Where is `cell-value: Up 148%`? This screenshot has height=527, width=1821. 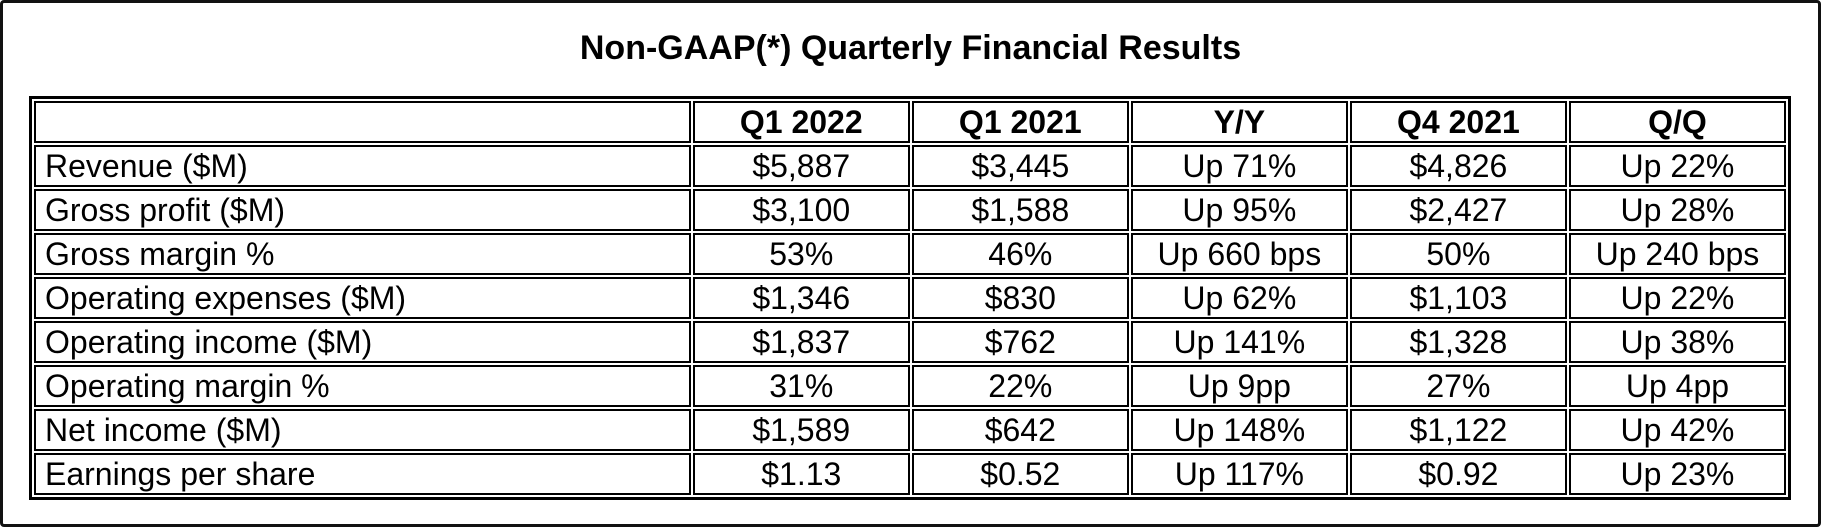
cell-value: Up 148% is located at coordinates (1239, 430).